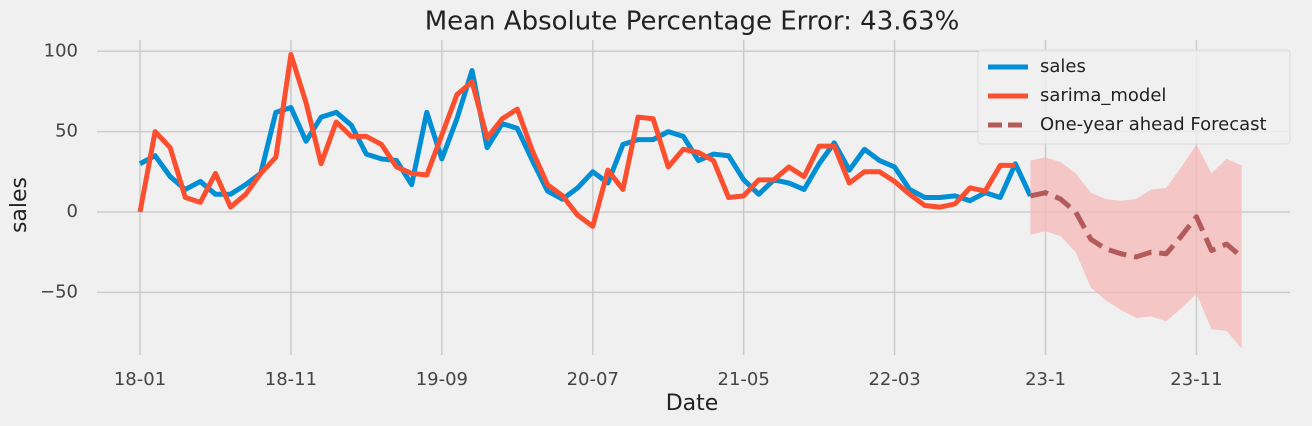 This screenshot has width=1312, height=426. I want to click on legend-label: One-year ahead Forecast, so click(1153, 124).